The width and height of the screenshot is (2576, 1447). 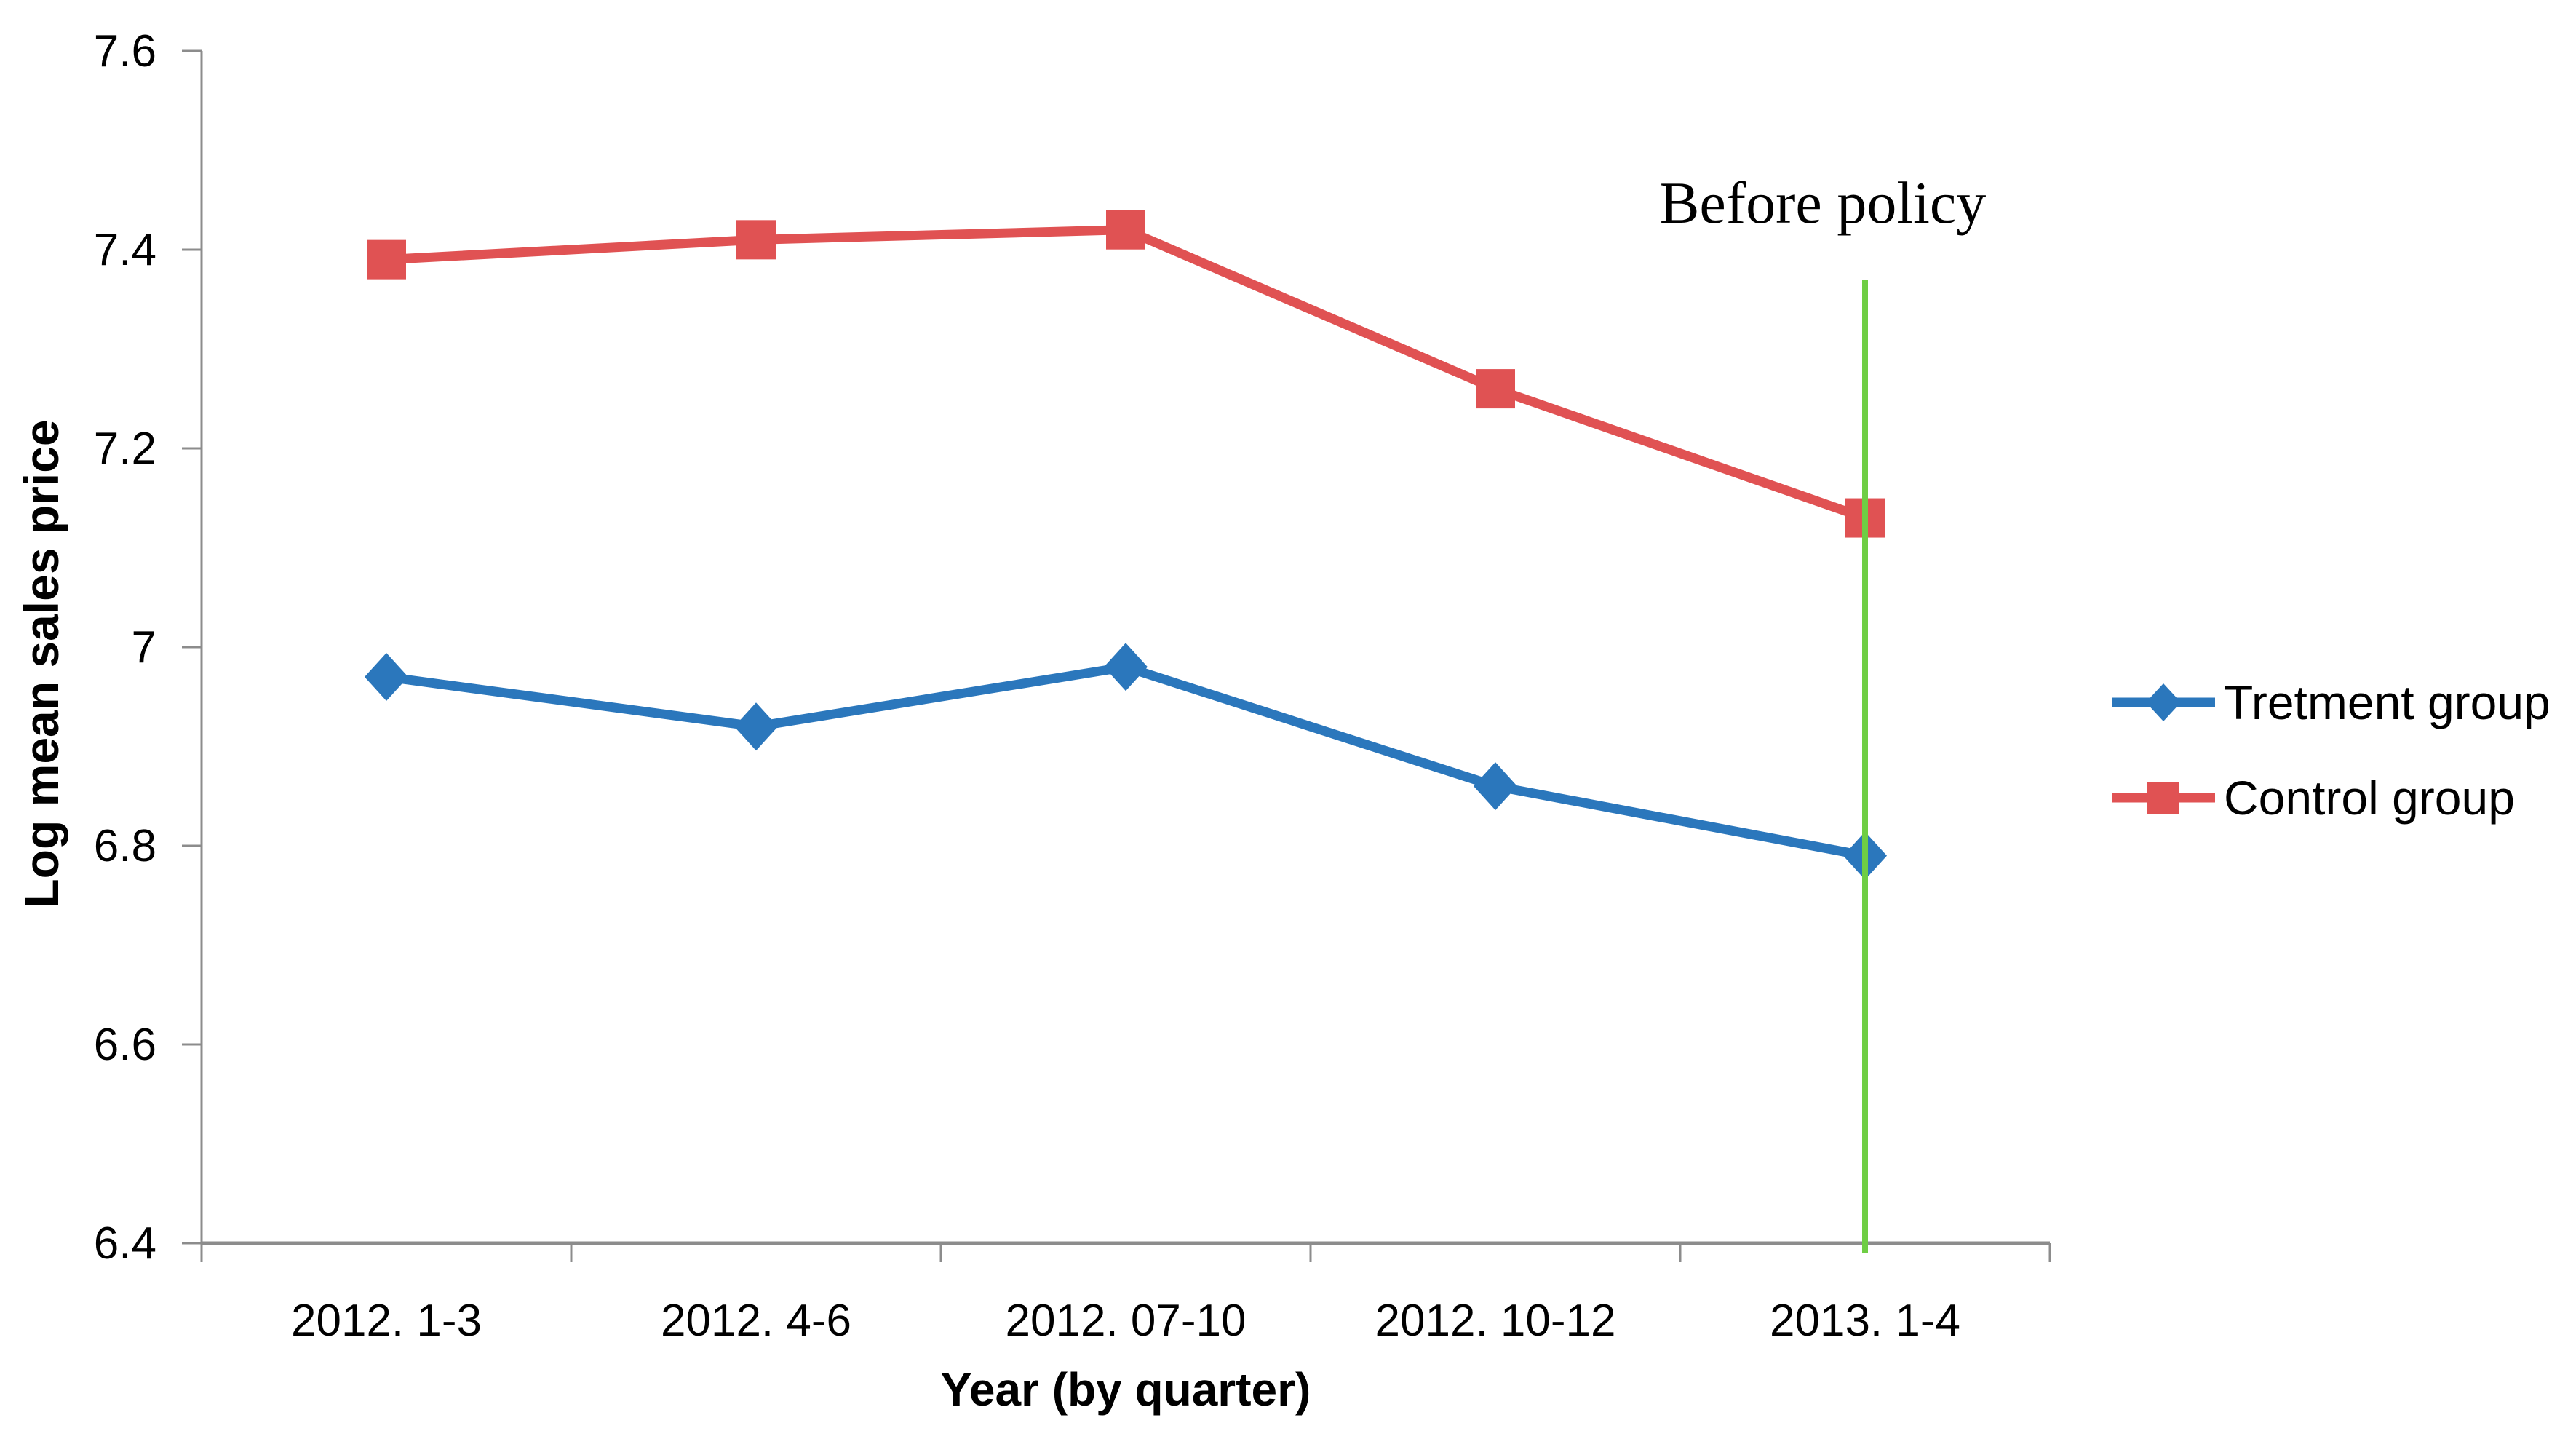 I want to click on x-tick-label: 2012. 07-10, so click(x=1126, y=1321).